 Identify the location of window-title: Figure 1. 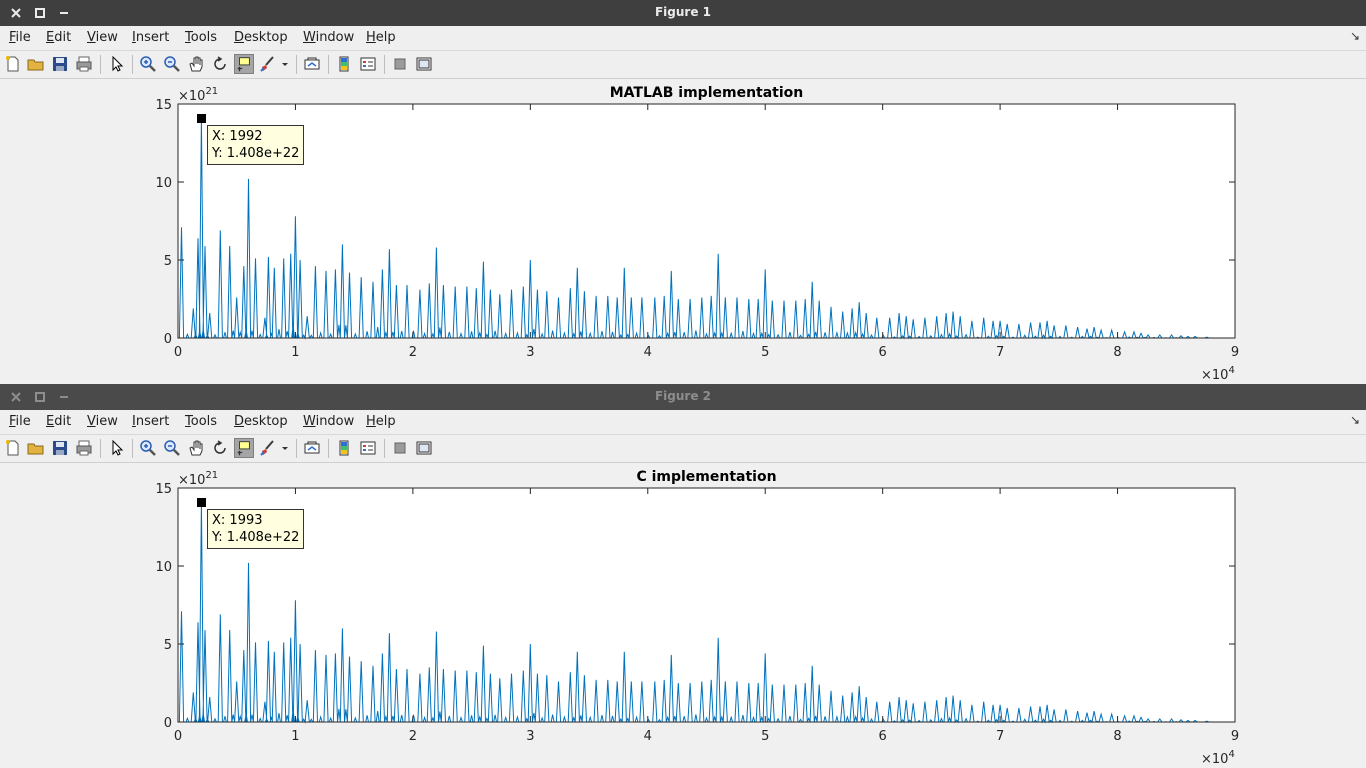
(683, 12).